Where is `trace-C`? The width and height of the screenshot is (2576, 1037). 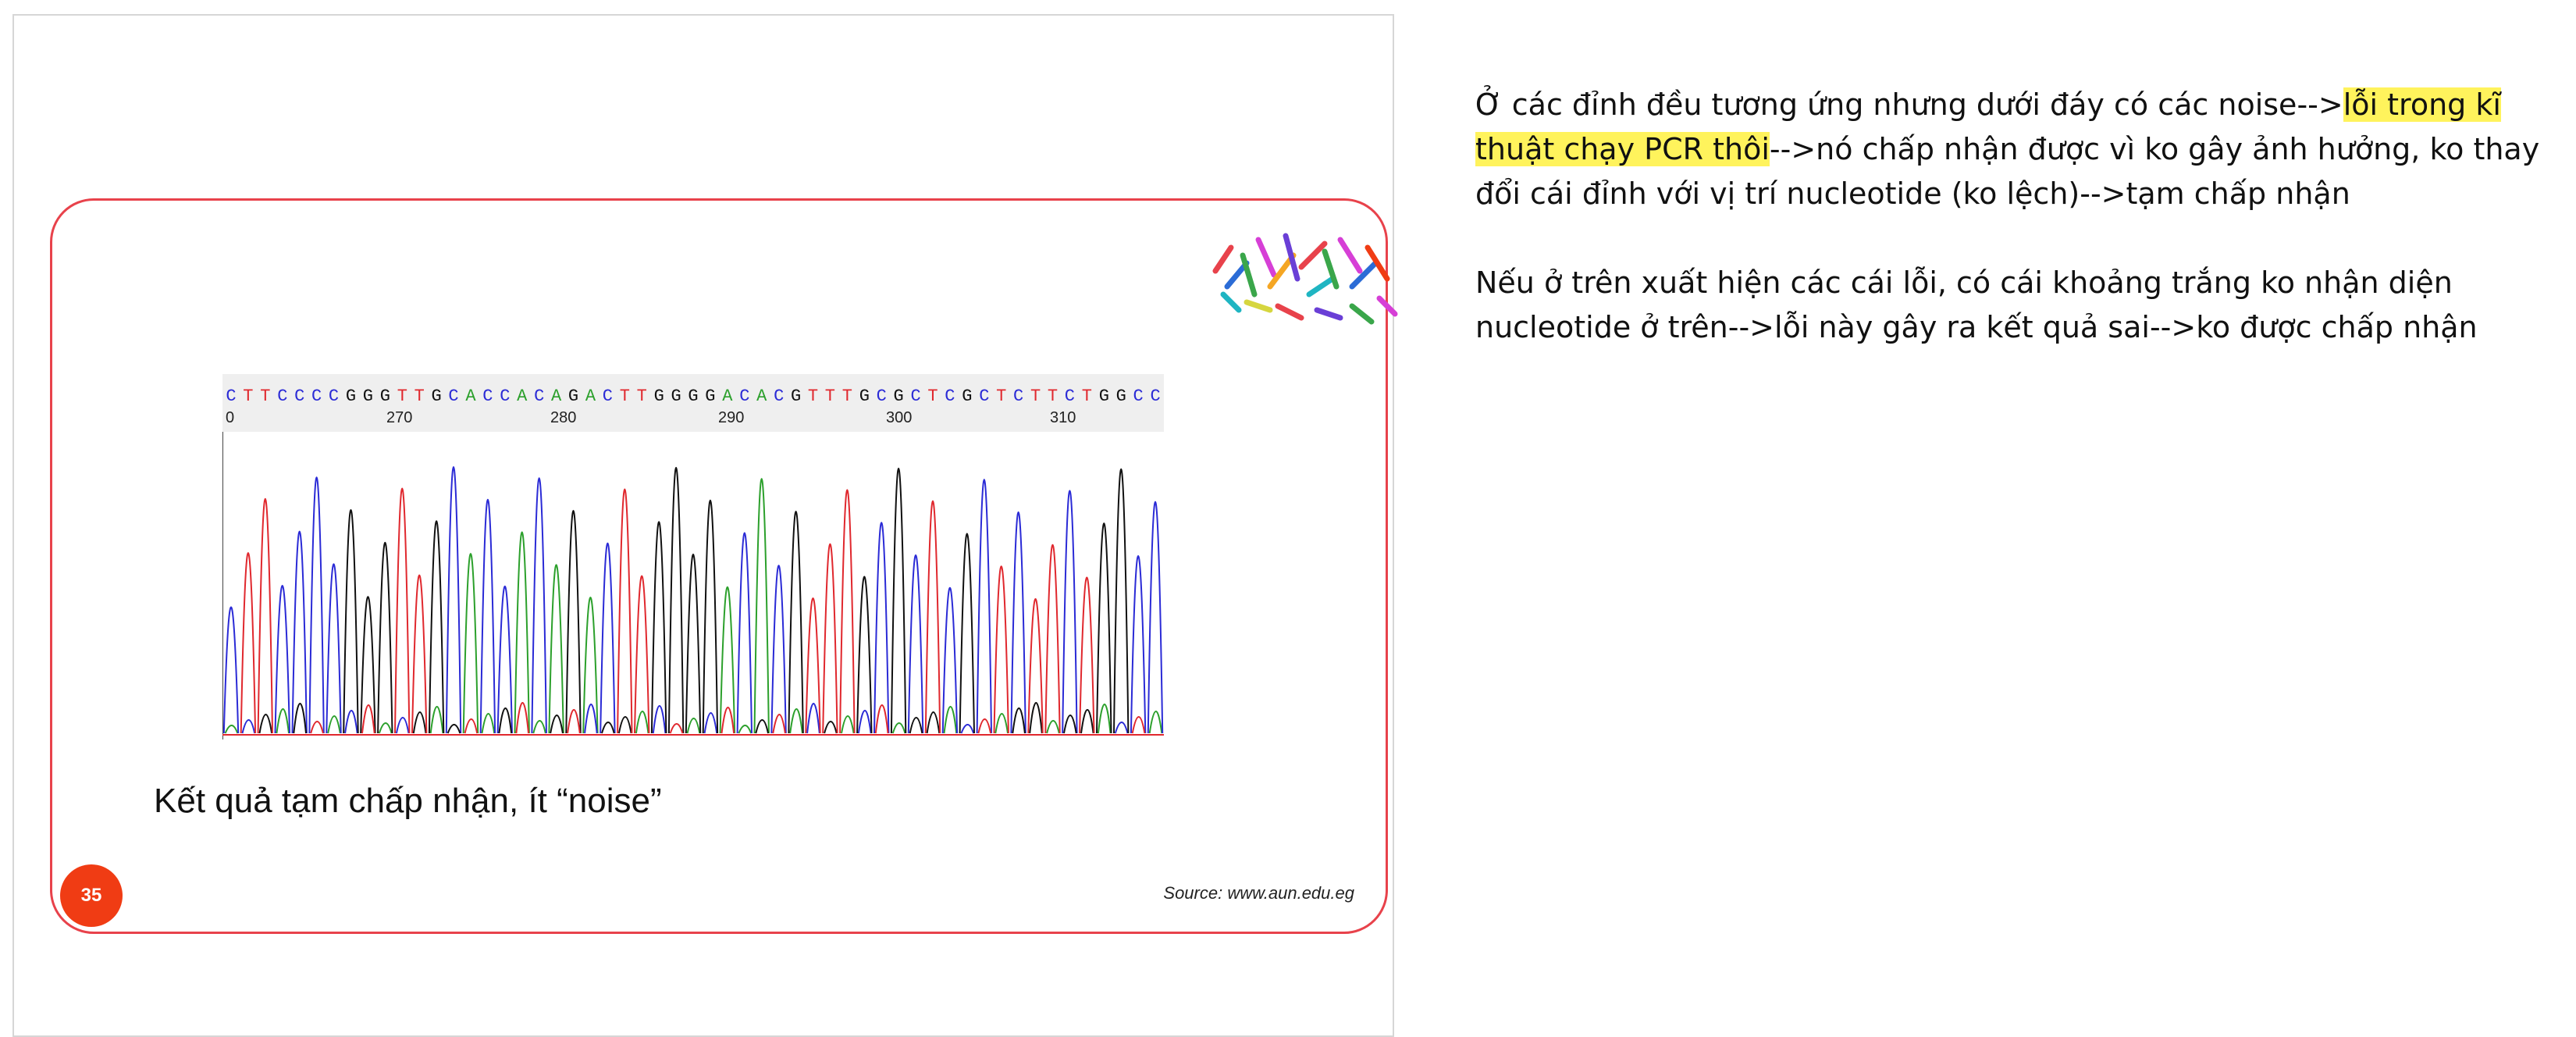
trace-C is located at coordinates (693, 600).